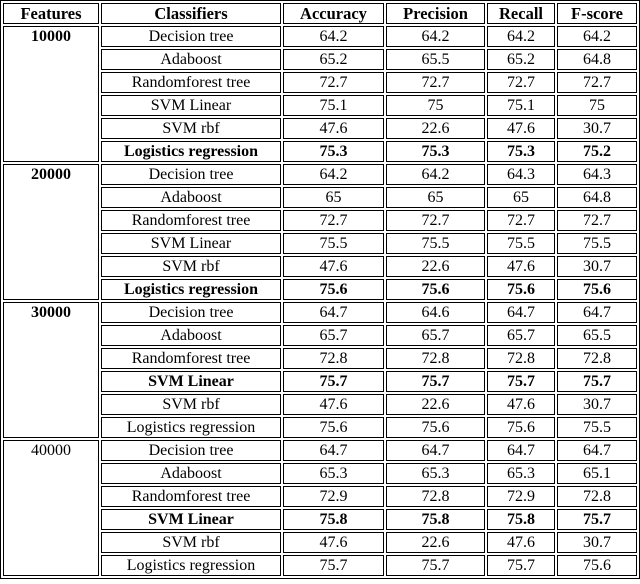 The height and width of the screenshot is (584, 640). Describe the element at coordinates (51, 370) in the screenshot. I see `features-cell: 30000` at that location.